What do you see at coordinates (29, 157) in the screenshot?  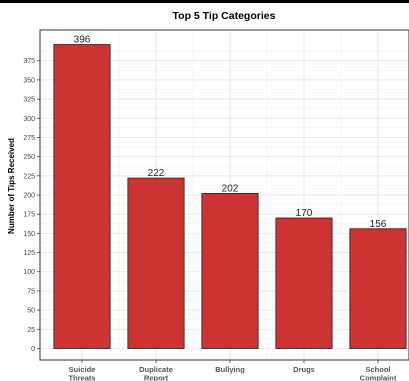 I see `y-tick-label: 250` at bounding box center [29, 157].